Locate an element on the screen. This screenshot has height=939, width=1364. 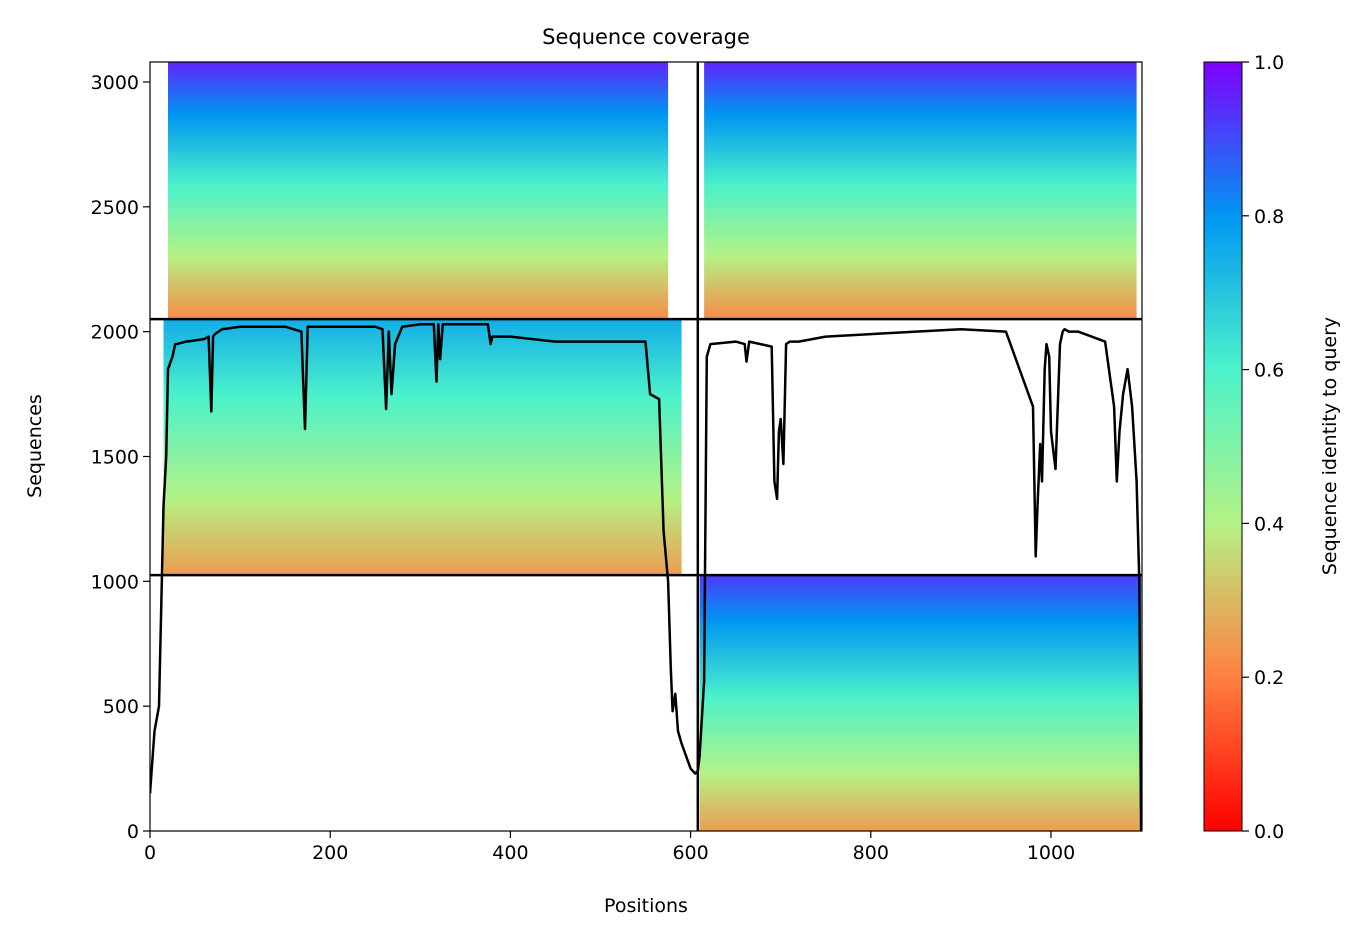
x-axis-ticks: 0 200 400 600 800 1000 is located at coordinates (609, 847).